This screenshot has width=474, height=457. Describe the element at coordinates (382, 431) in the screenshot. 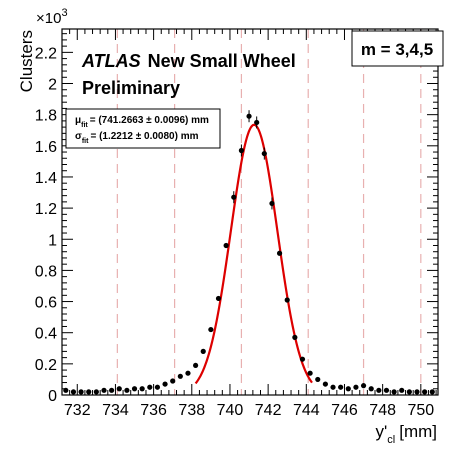

I see `x-axis-title-main: y'` at that location.